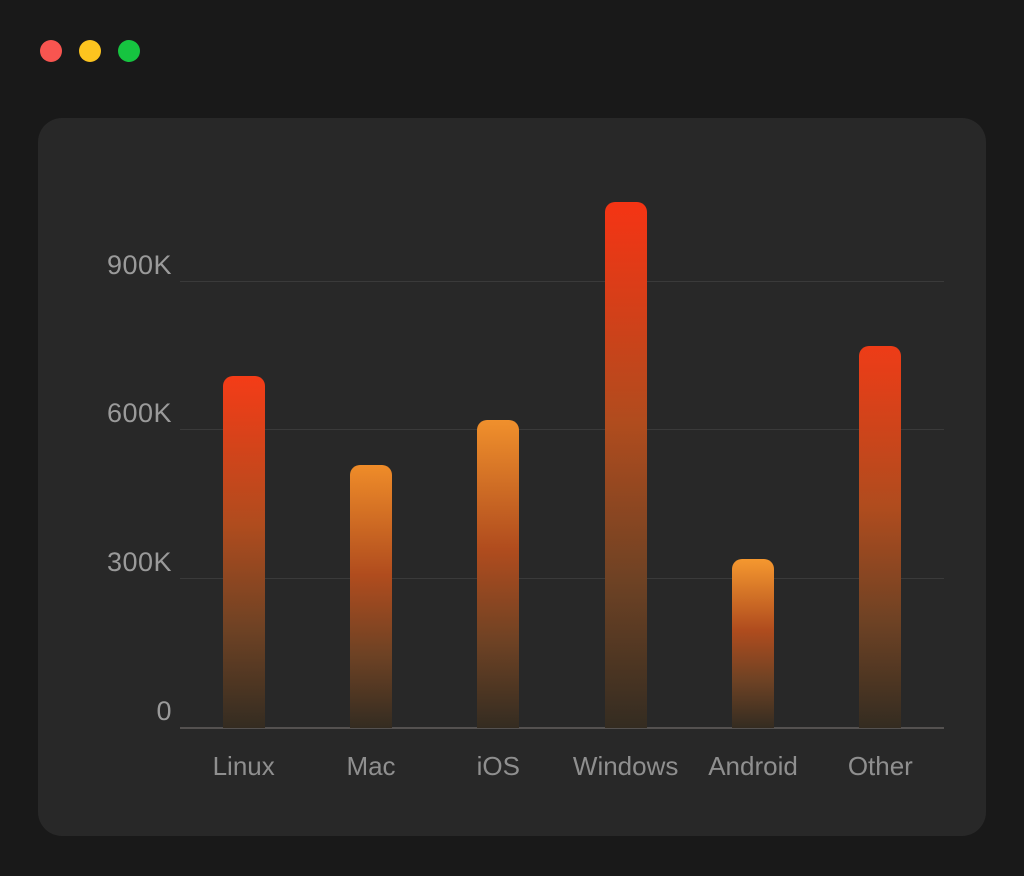  Describe the element at coordinates (164, 711) in the screenshot. I see `y-axis-tick-0: 0` at that location.